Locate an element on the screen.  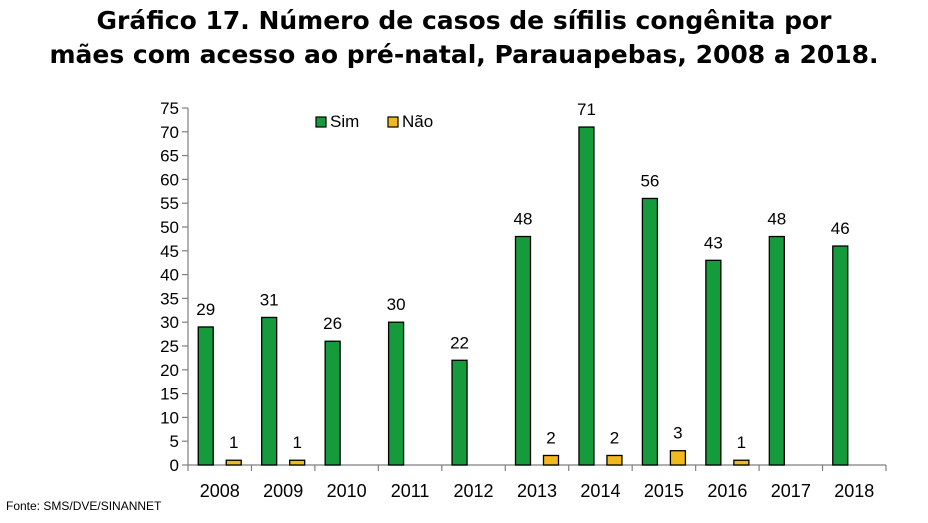
x-tick-label: 2018 is located at coordinates (854, 491).